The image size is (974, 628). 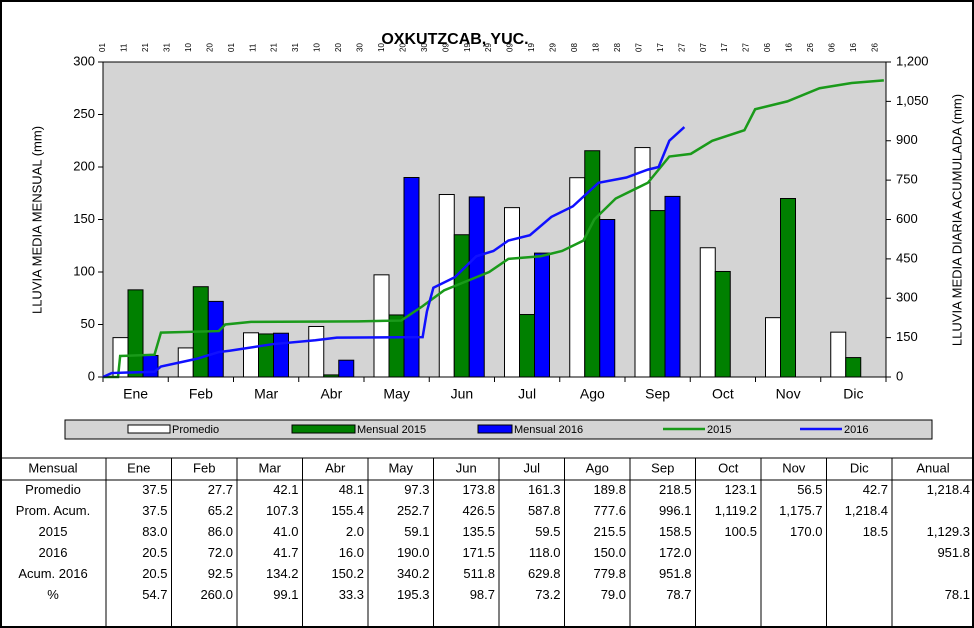 I want to click on table-cell: 161.3, so click(x=544, y=489).